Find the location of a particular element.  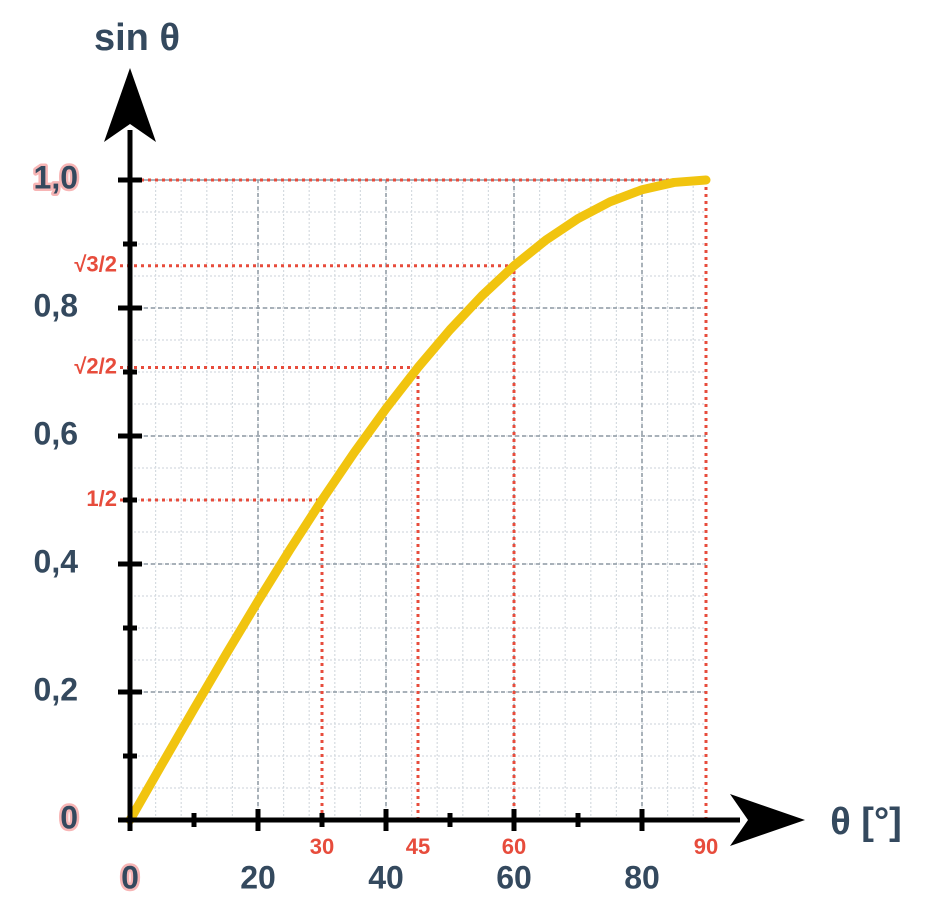

special-y-label: √3/2 is located at coordinates (95, 264).